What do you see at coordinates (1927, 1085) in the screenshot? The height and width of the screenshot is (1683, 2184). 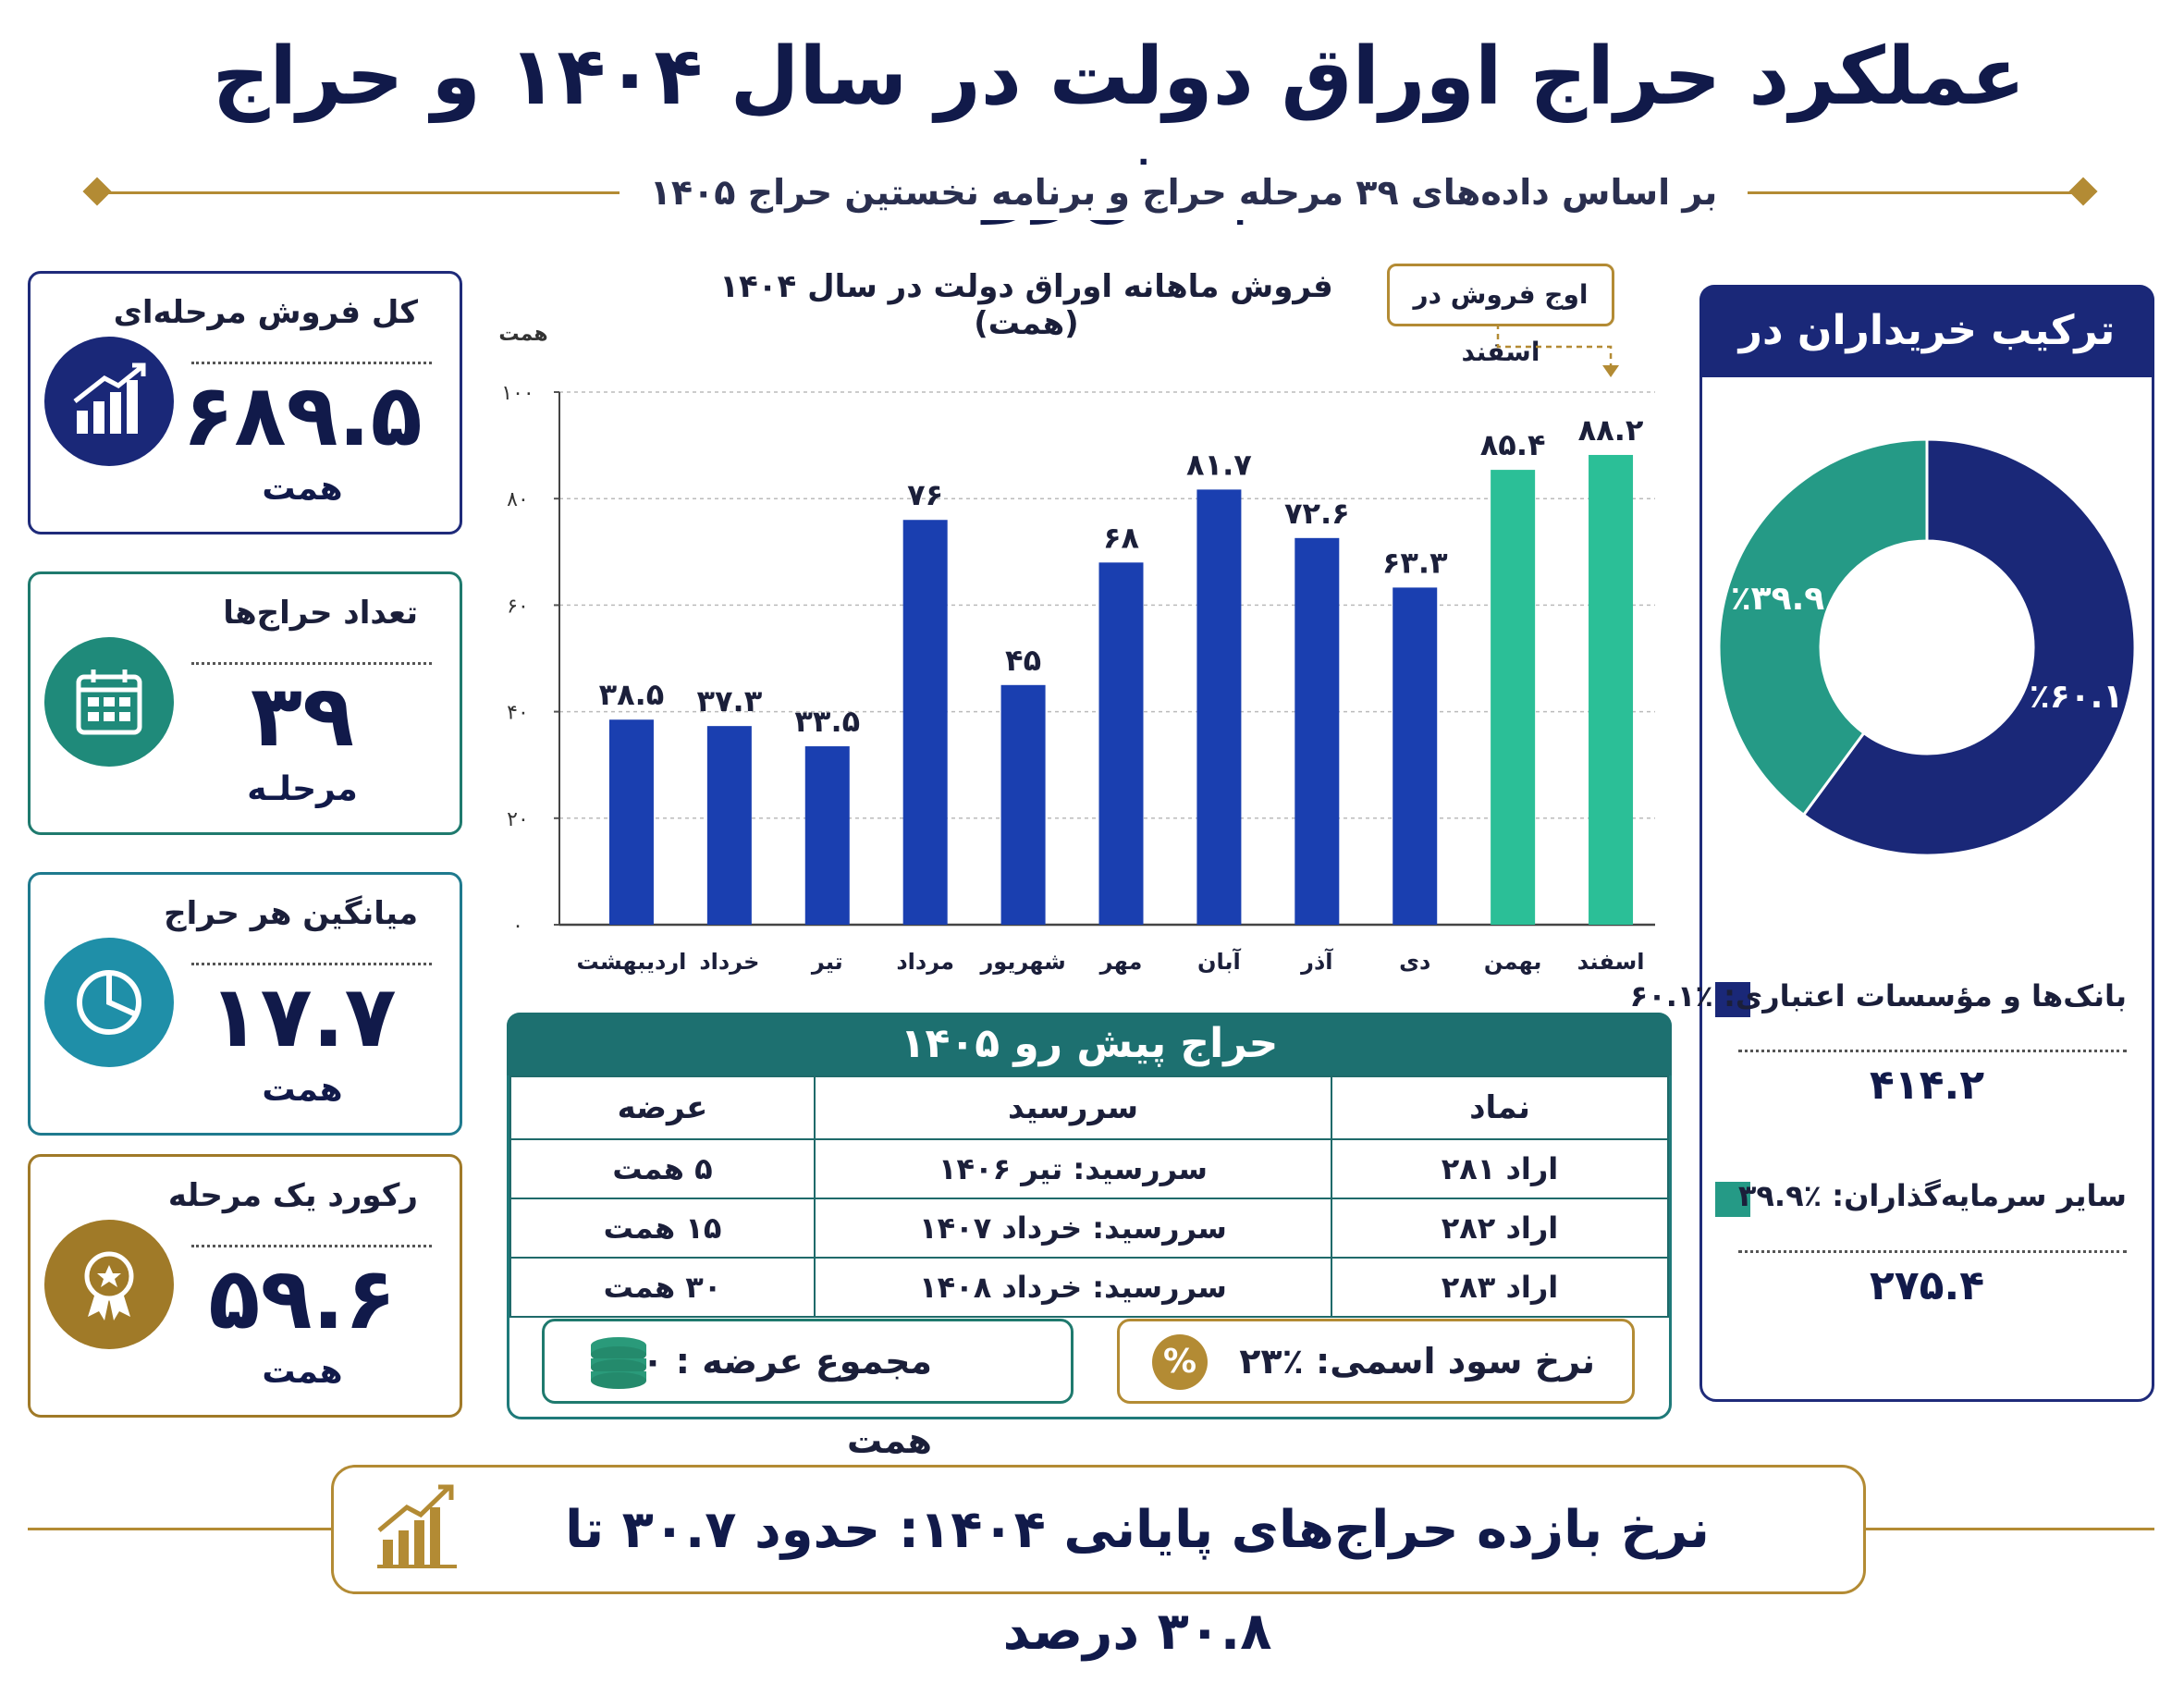 I see `legend-amount-banks: ۴۱۴.۲` at bounding box center [1927, 1085].